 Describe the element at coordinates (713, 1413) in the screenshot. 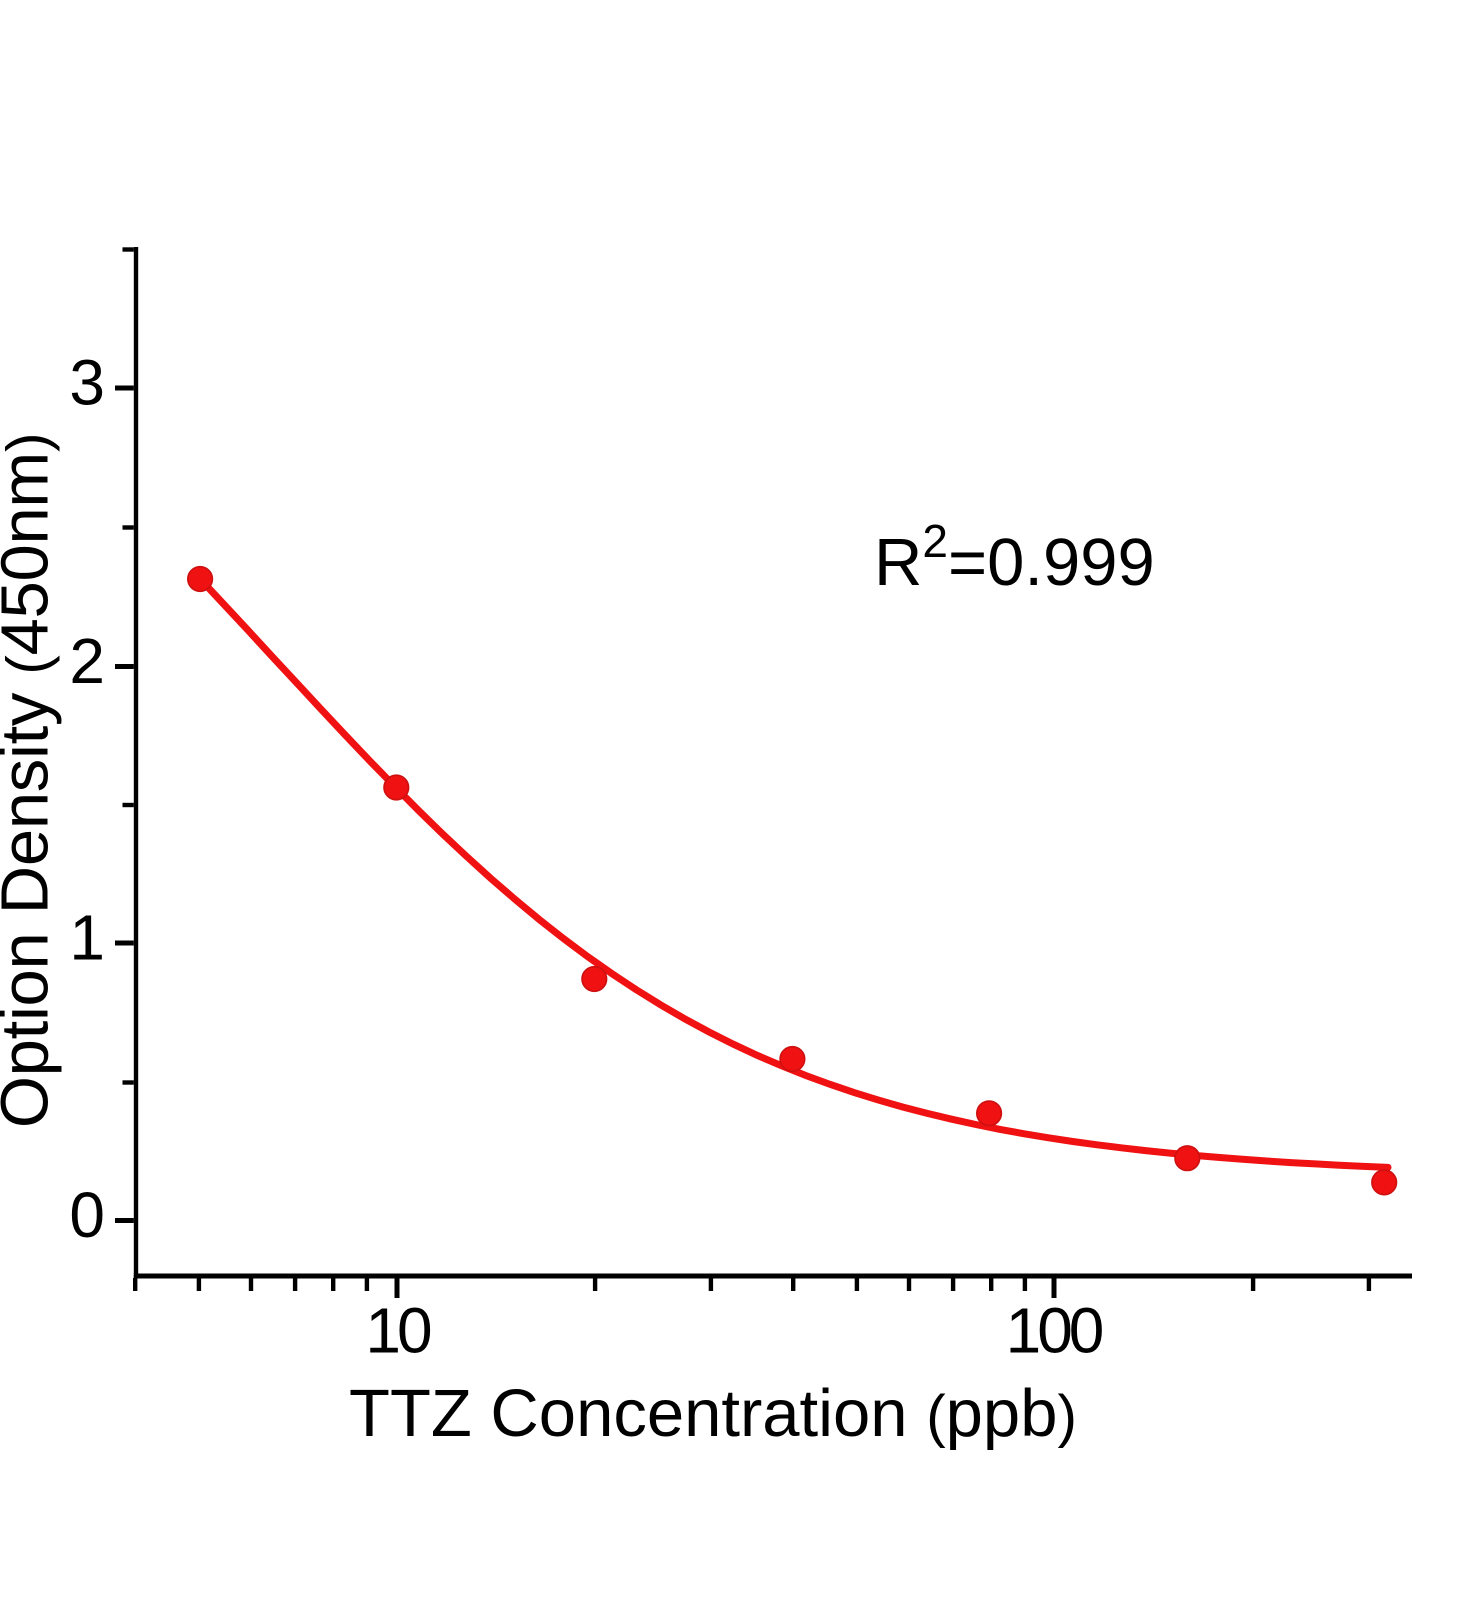

I see `svg-text: TTZ Concentration (ppb)` at that location.